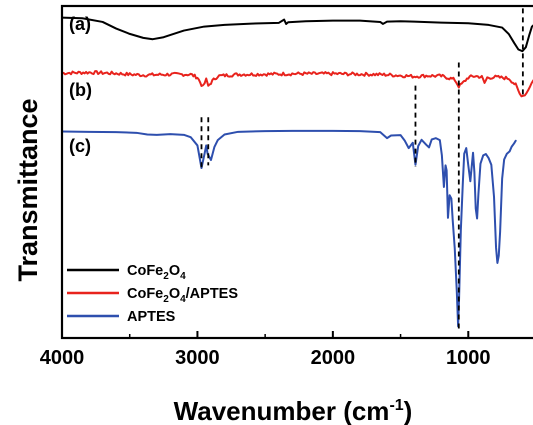  I want to click on x-tick-label-1000: 1000, so click(468, 358).